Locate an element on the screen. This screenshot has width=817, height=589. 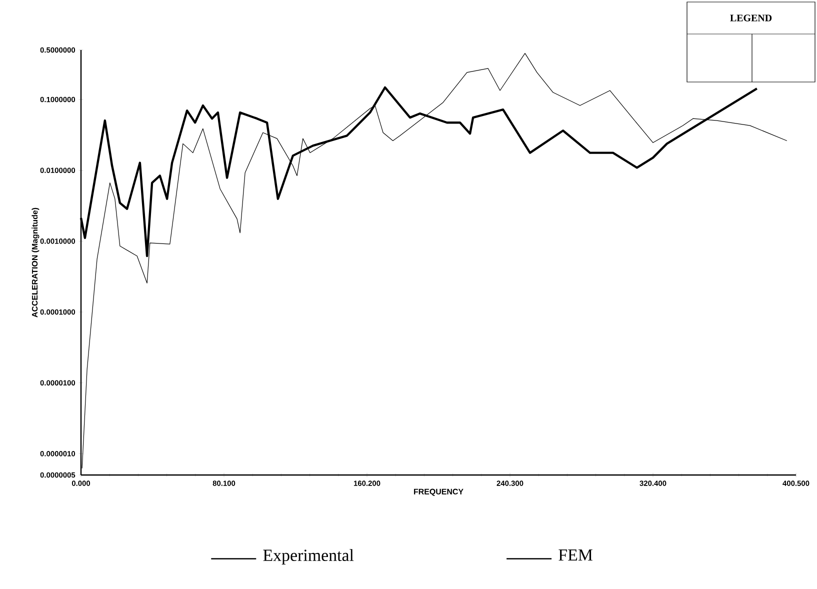
text: LEGEND is located at coordinates (751, 18).